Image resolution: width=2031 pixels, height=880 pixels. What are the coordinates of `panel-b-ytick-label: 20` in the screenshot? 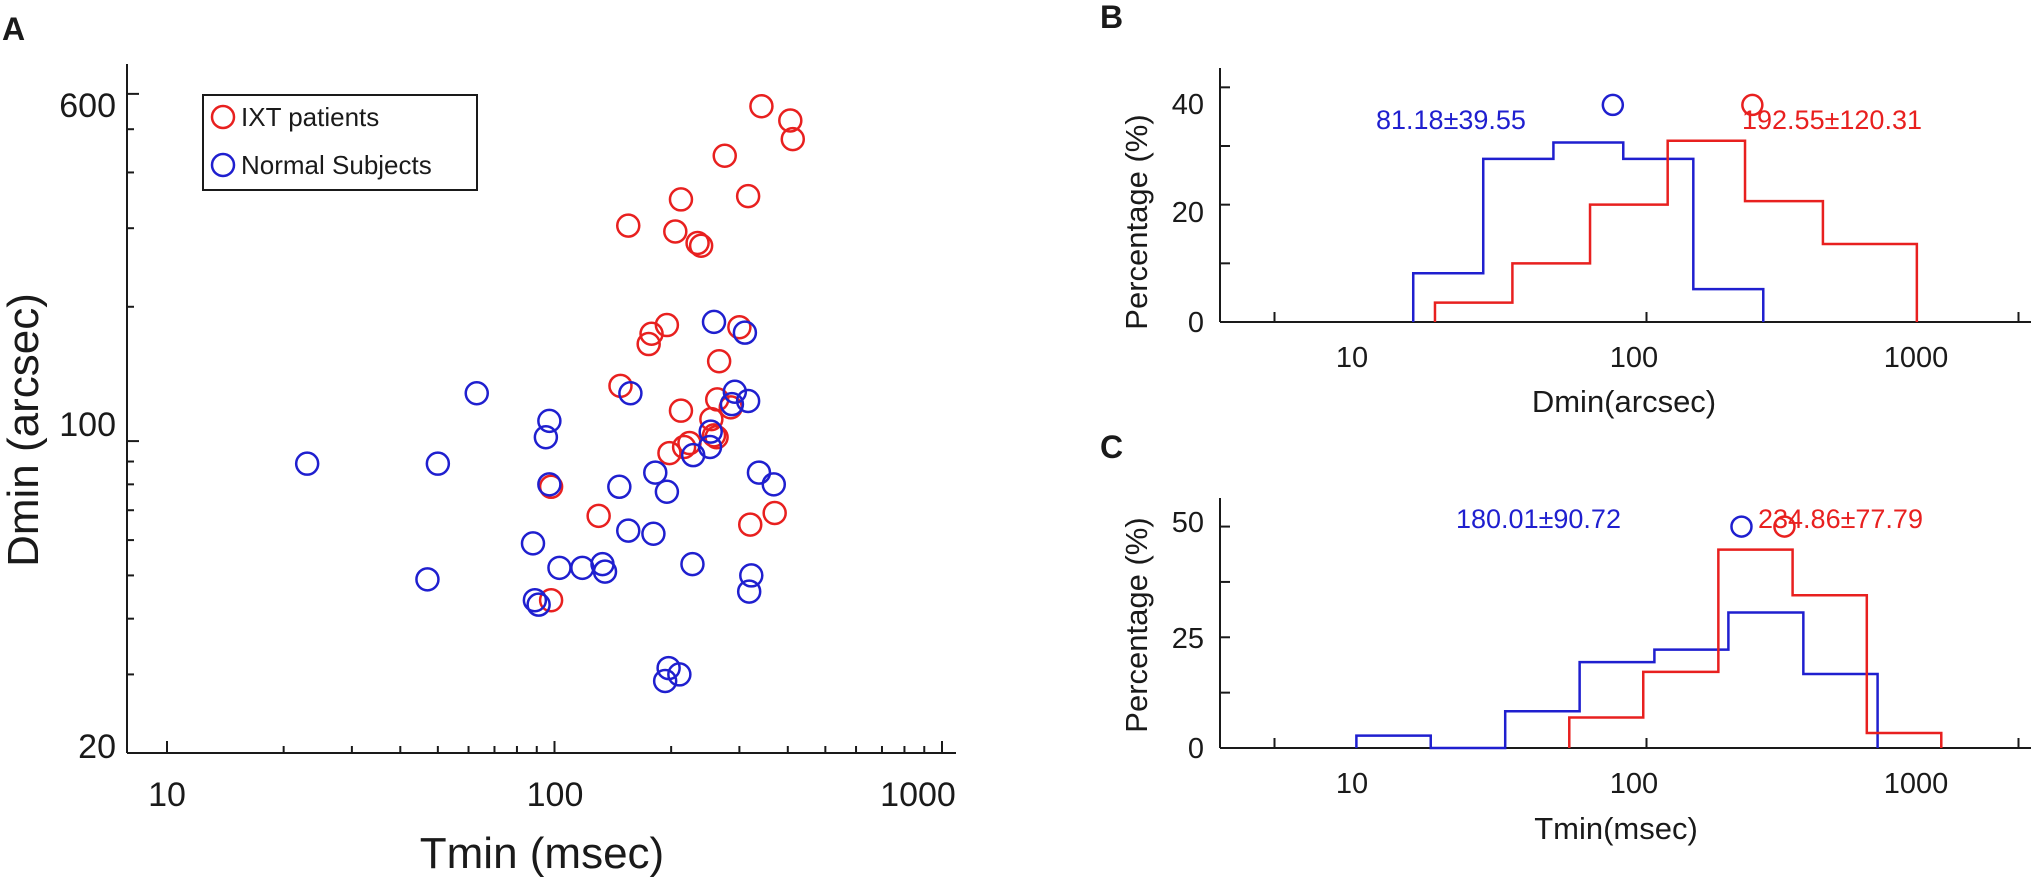 It's located at (1188, 213).